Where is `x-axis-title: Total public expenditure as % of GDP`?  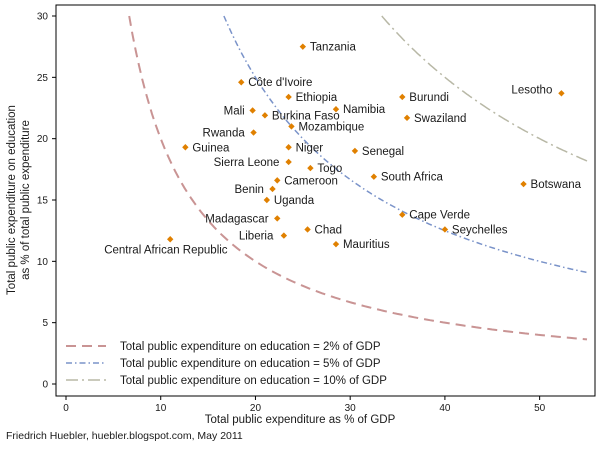 x-axis-title: Total public expenditure as % of GDP is located at coordinates (300, 420).